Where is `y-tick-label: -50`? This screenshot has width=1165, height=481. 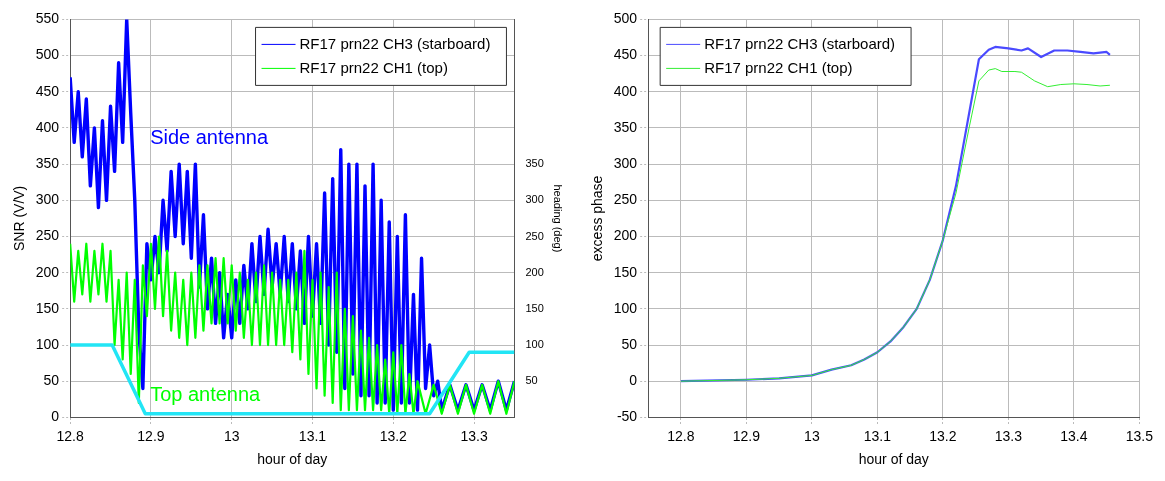 y-tick-label: -50 is located at coordinates (627, 416).